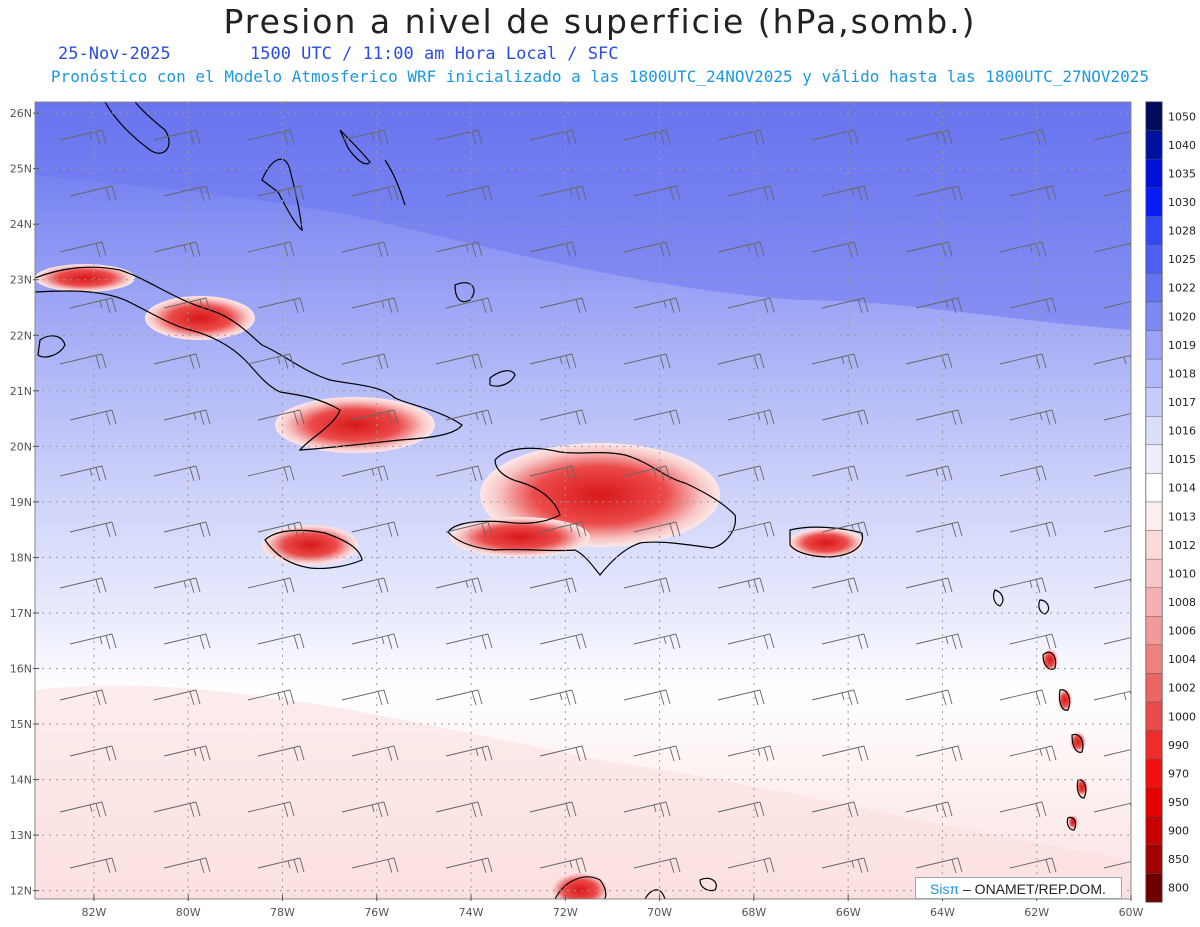 Image resolution: width=1200 pixels, height=927 pixels. What do you see at coordinates (1178, 831) in the screenshot?
I see `colorbar-label: 900` at bounding box center [1178, 831].